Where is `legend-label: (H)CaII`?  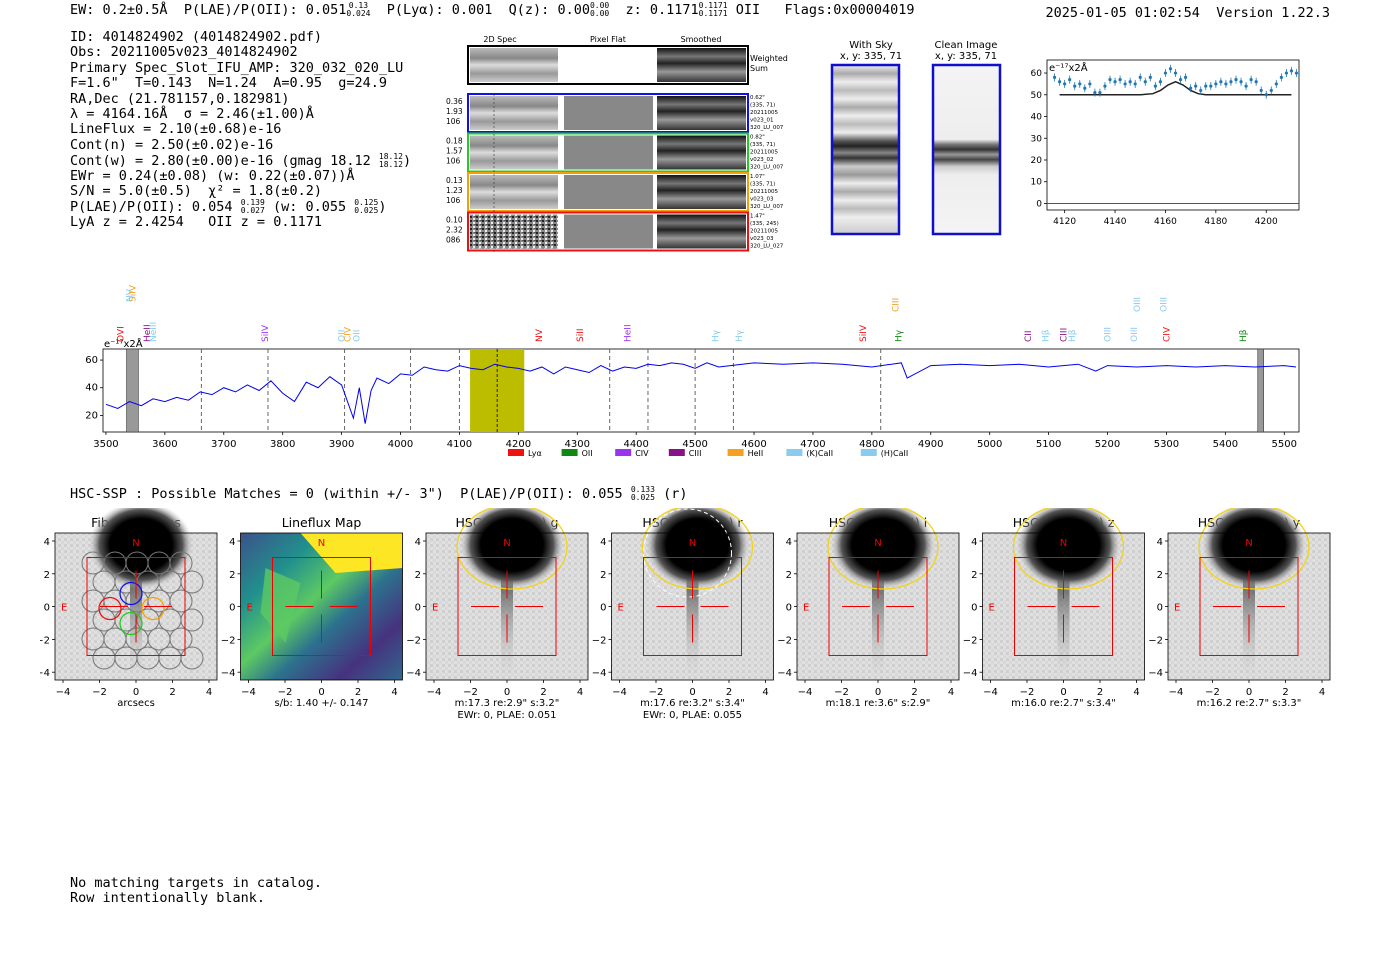 legend-label: (H)CaII is located at coordinates (894, 453).